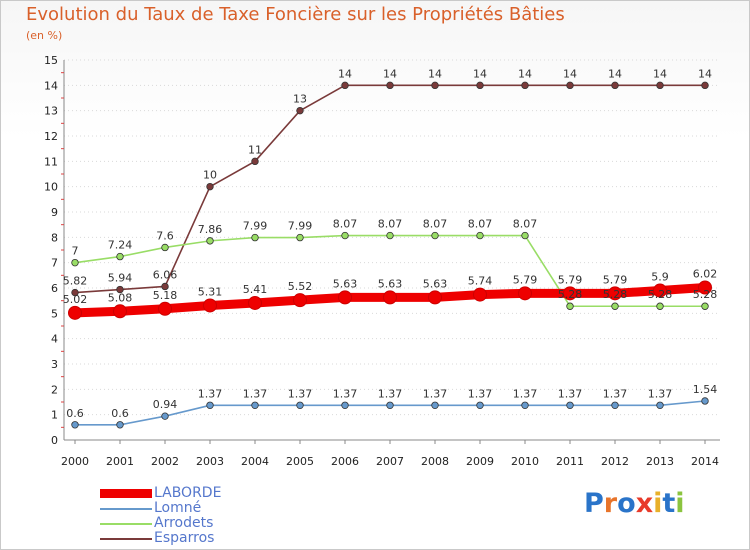 This screenshot has width=750, height=550. Describe the element at coordinates (705, 273) in the screenshot. I see `data-label-laborde: 6.02` at that location.